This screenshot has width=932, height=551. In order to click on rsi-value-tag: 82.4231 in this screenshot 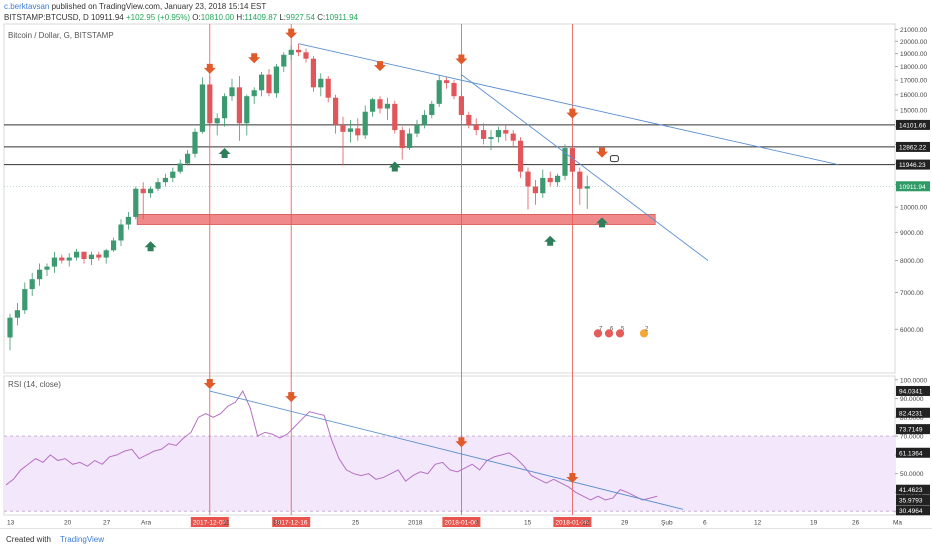, I will do `click(913, 412)`.